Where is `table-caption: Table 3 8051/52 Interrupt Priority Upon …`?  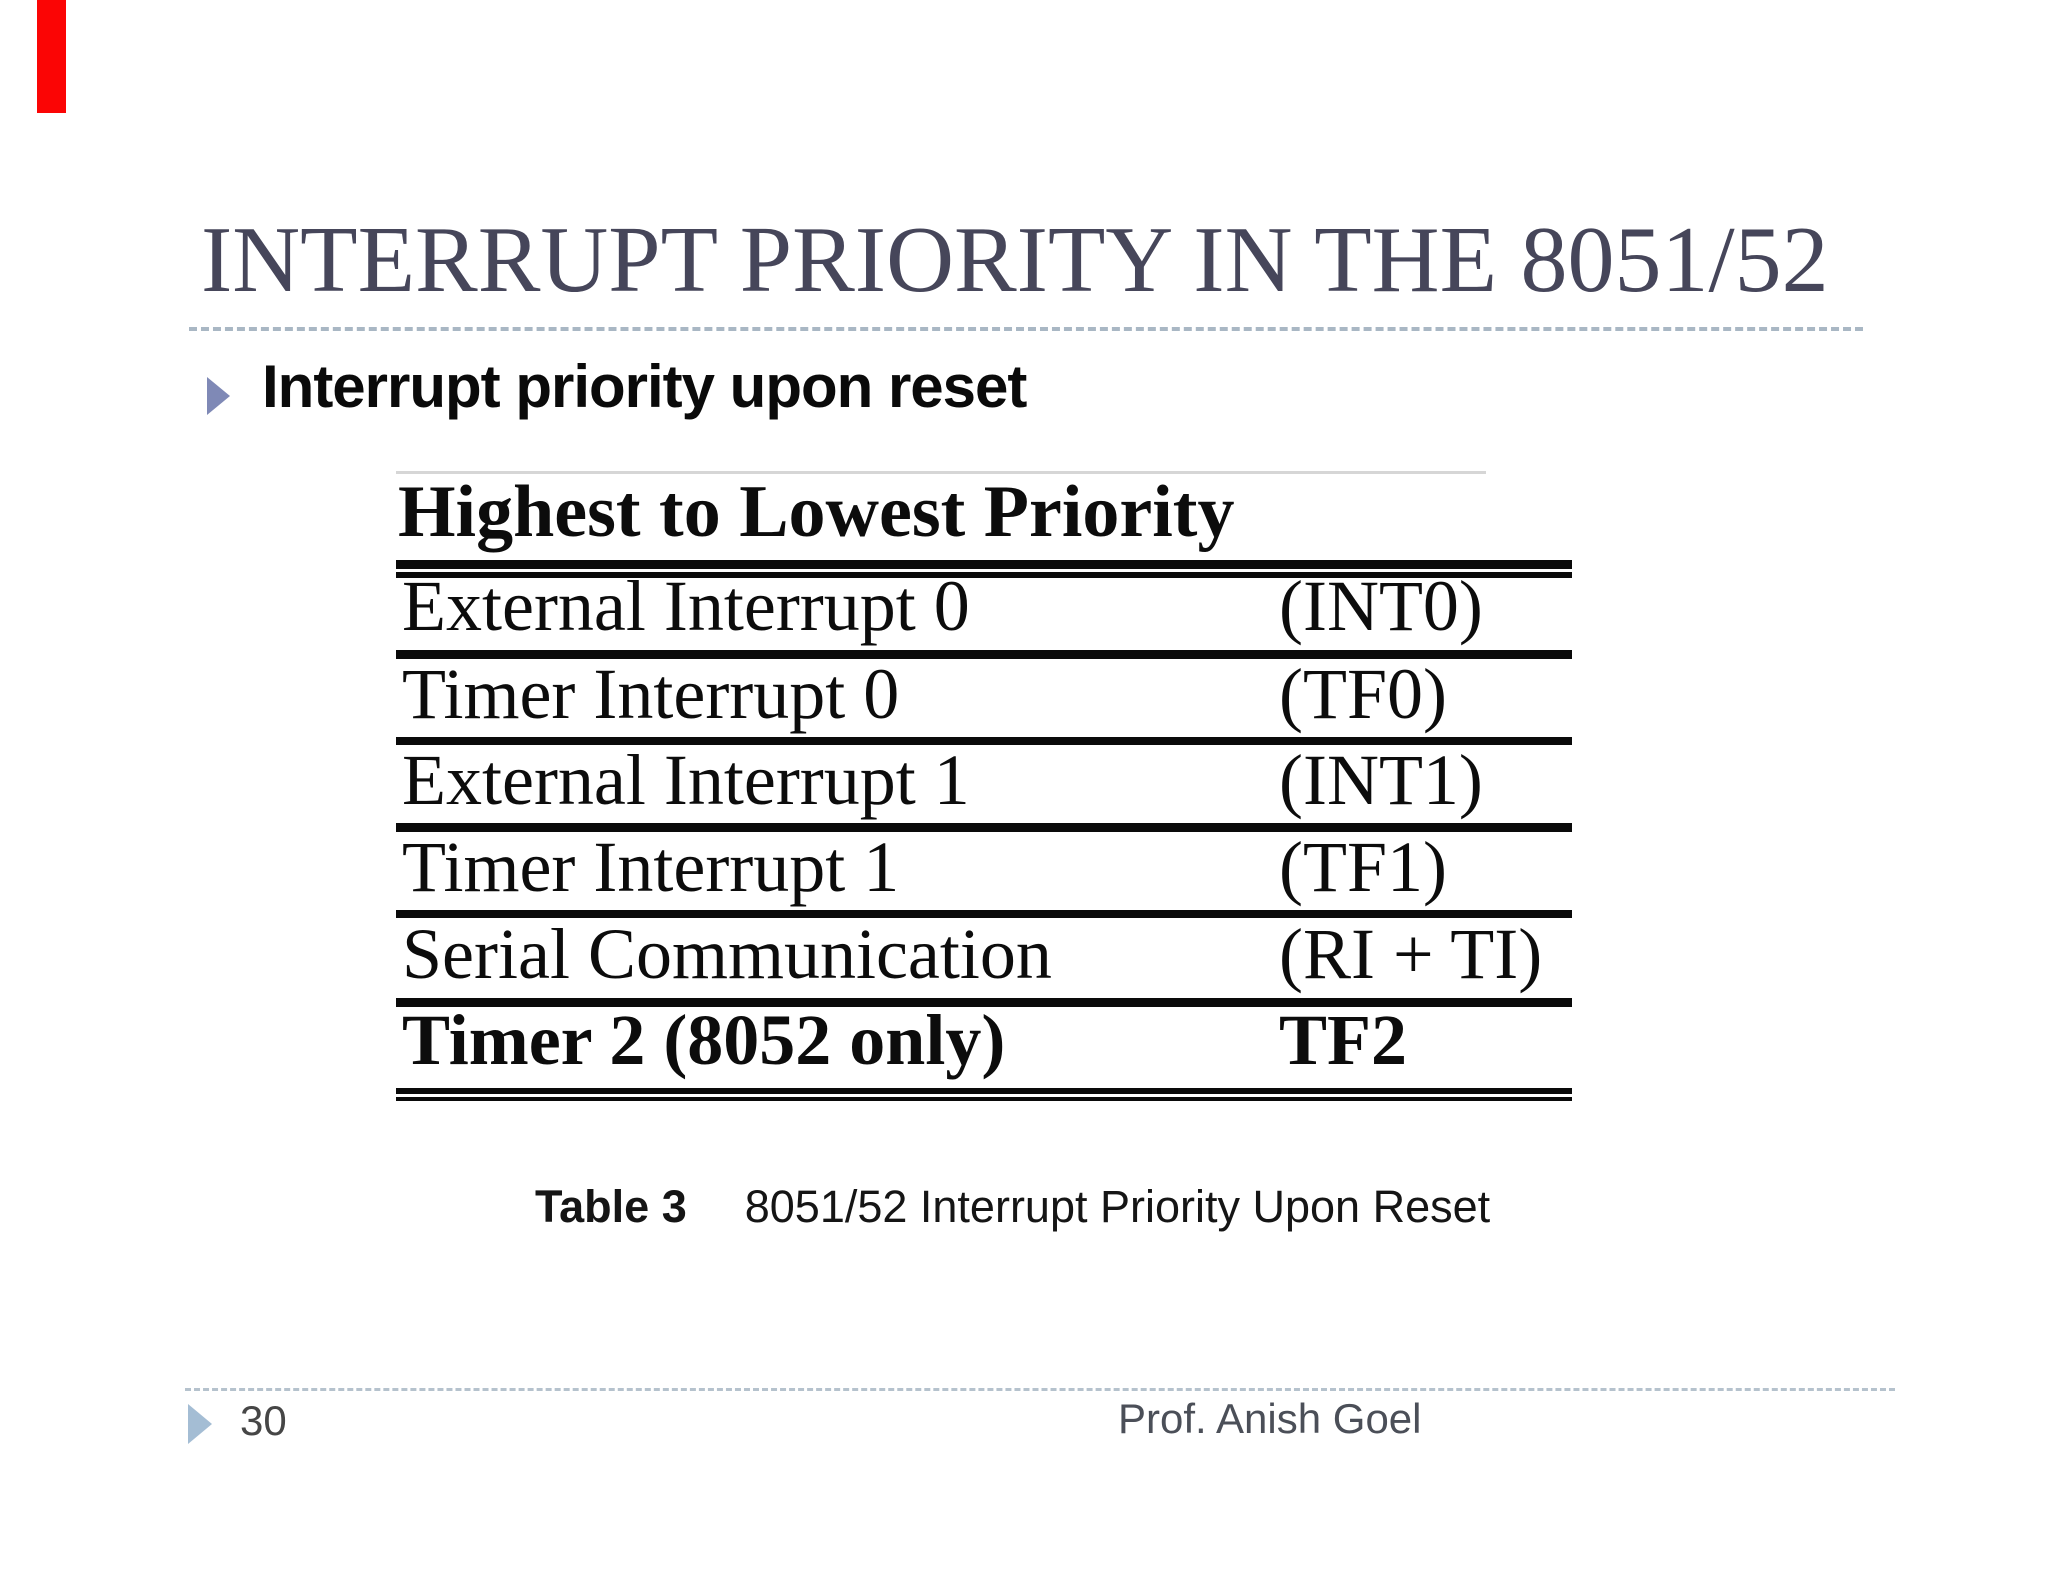 table-caption: Table 3 8051/52 Interrupt Priority Upon … is located at coordinates (1012, 1206).